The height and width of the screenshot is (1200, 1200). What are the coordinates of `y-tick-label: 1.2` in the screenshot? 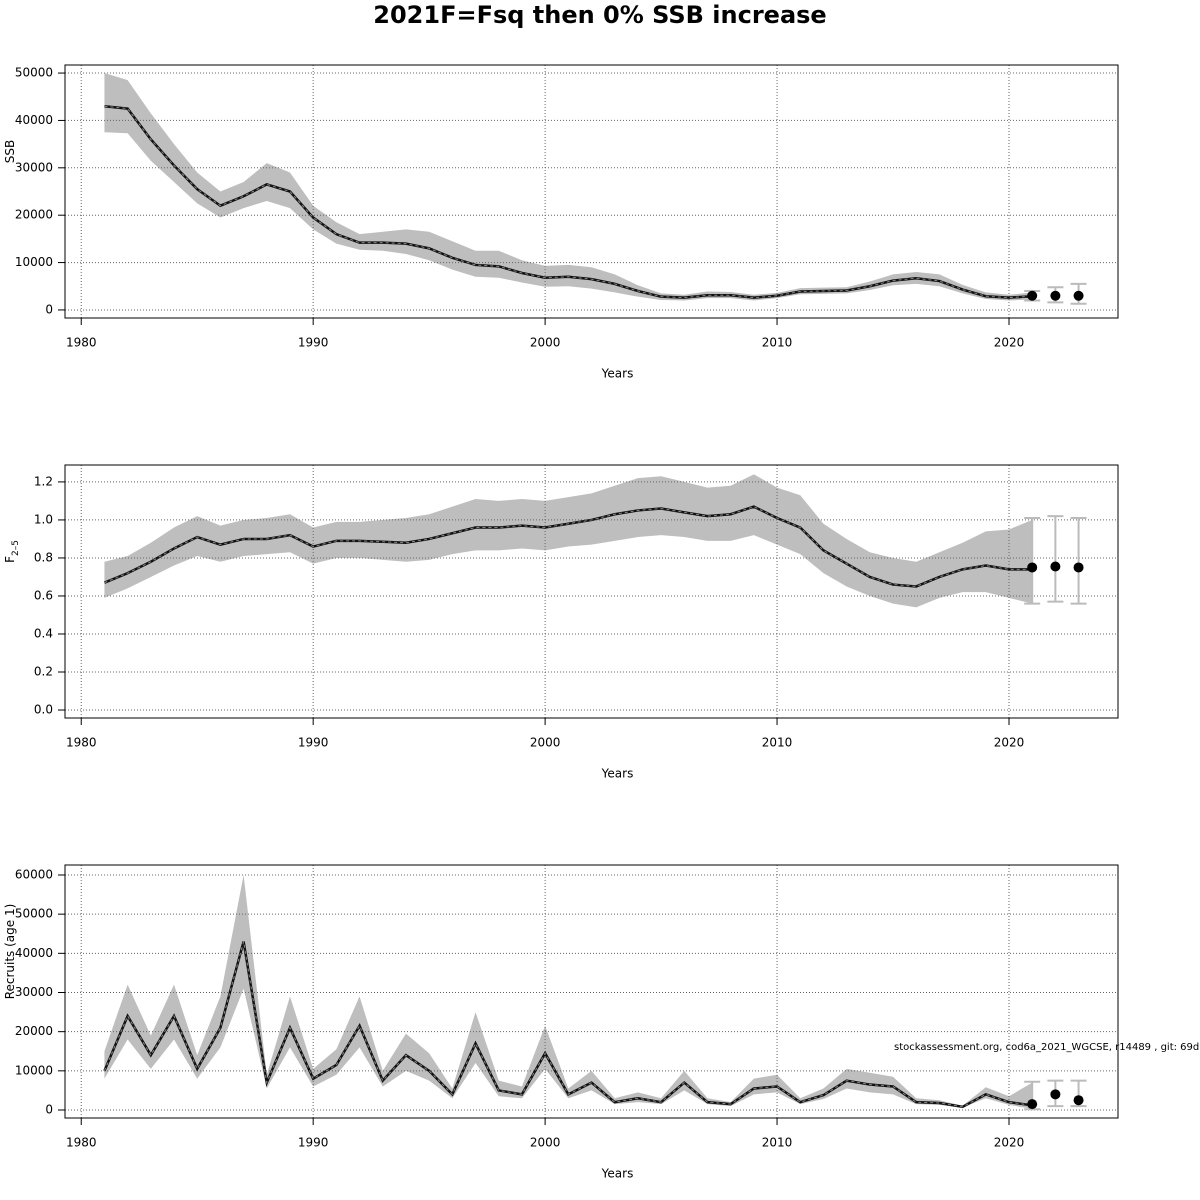 It's located at (43, 481).